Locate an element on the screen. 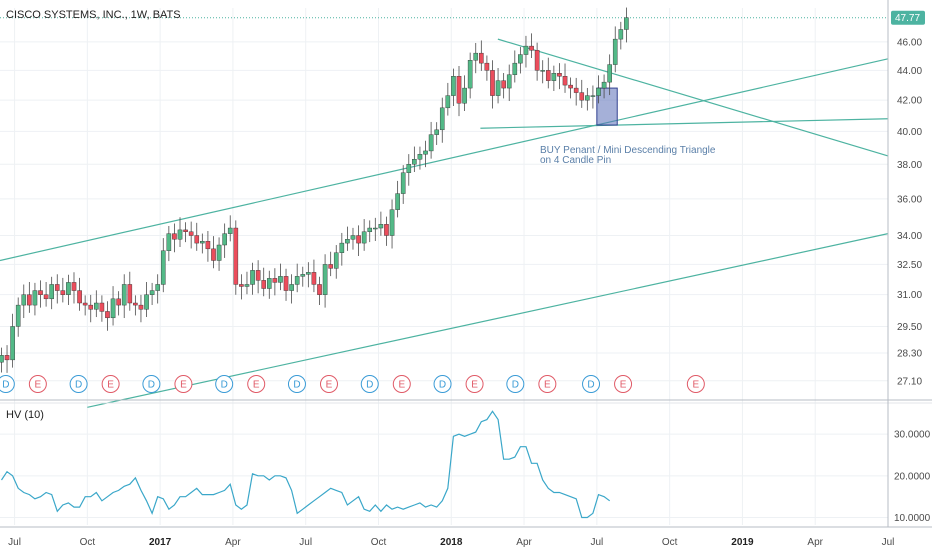 This screenshot has height=555, width=932. time-tick-label: Oct is located at coordinates (88, 542).